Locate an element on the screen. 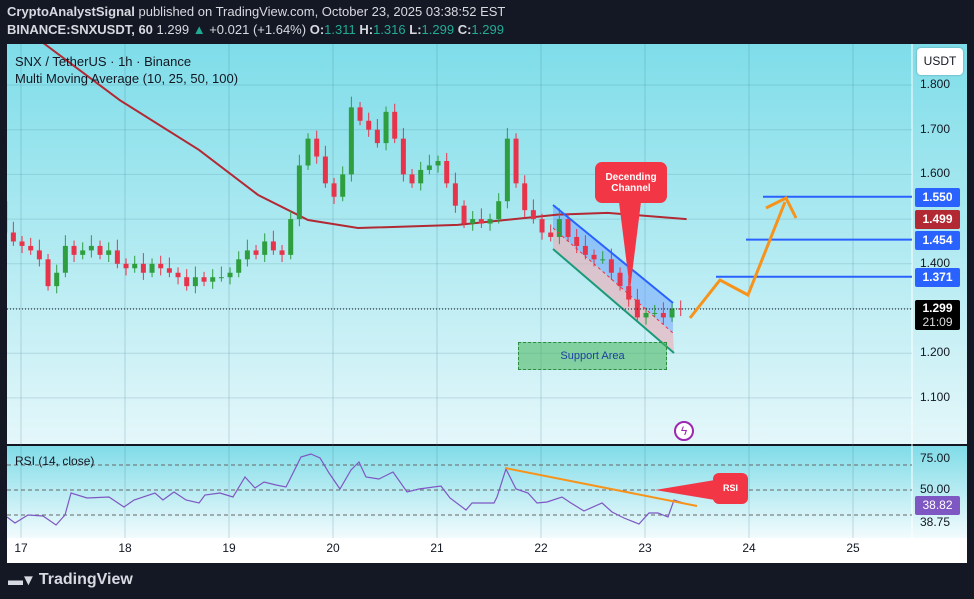  price-axis-label: 1.400 is located at coordinates (935, 262).